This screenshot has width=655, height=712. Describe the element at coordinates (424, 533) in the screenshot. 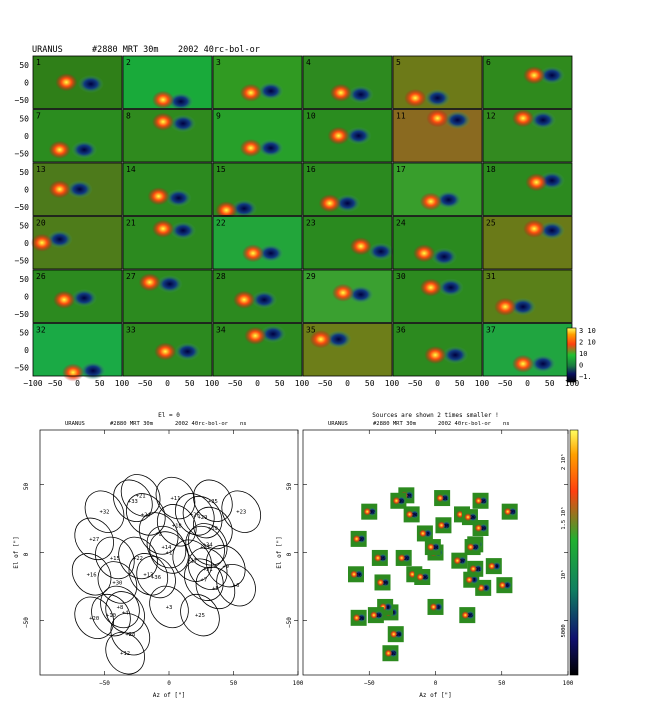

I see `source-thumb-2: 2` at that location.